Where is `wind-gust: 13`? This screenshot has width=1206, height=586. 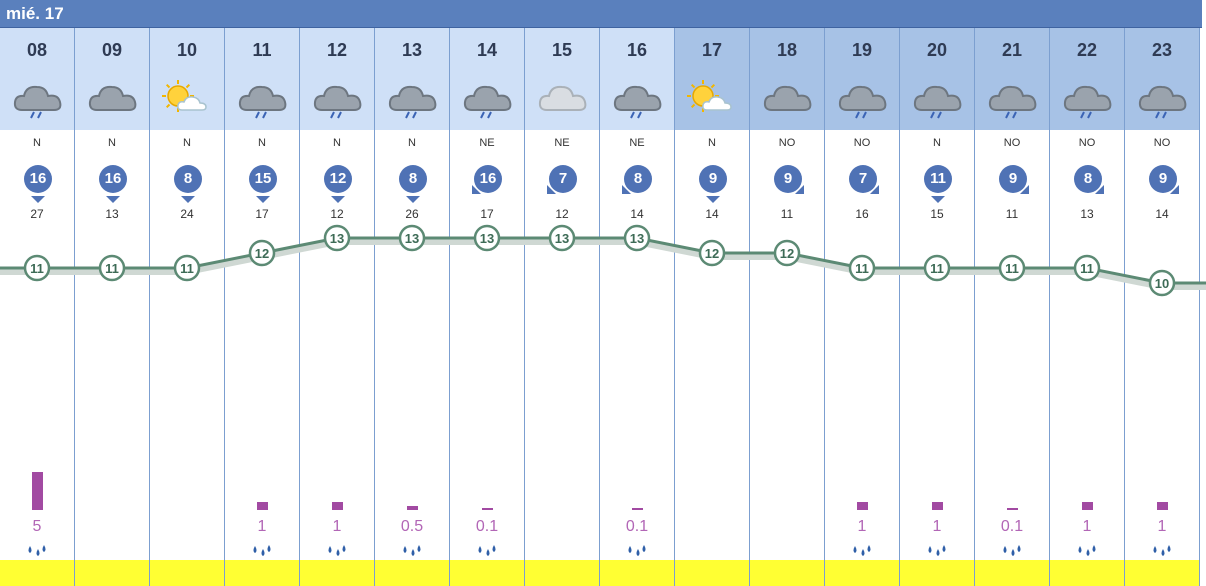
wind-gust: 13 is located at coordinates (112, 214).